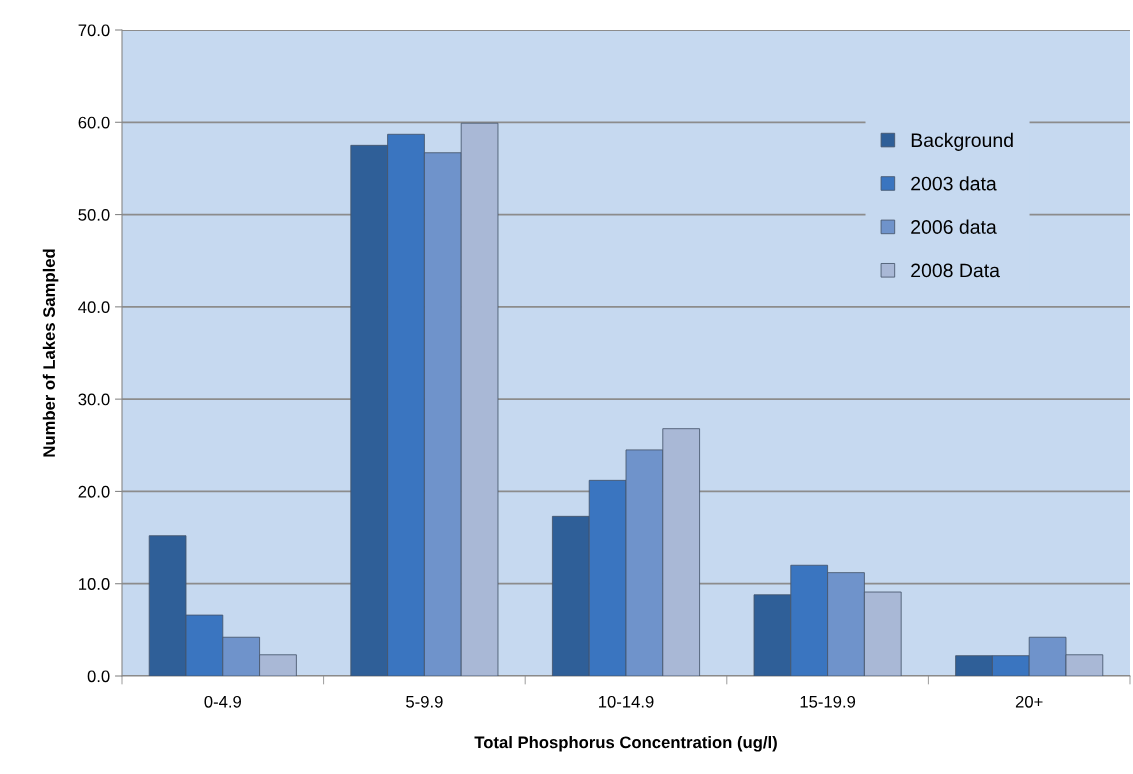 This screenshot has width=1133, height=774. Describe the element at coordinates (626, 701) in the screenshot. I see `x-tick-label: 10-14.9` at that location.